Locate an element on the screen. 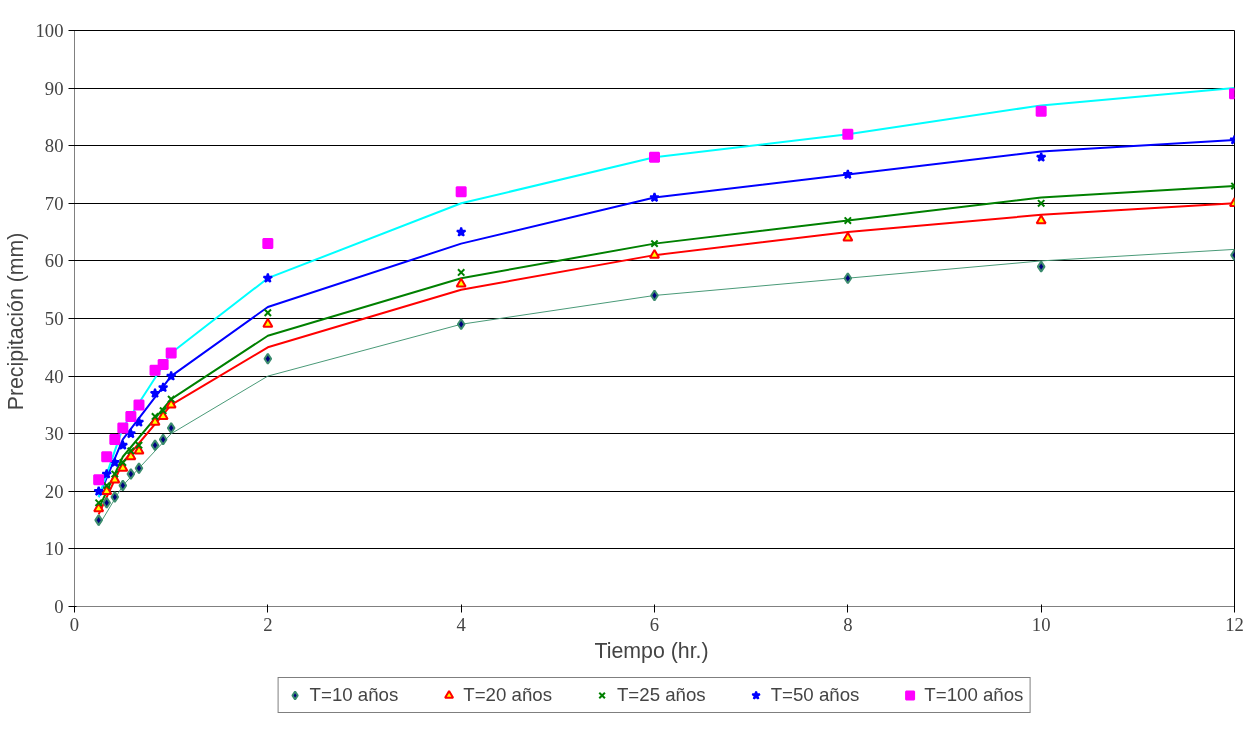 The height and width of the screenshot is (740, 1257). x-tick-label: 8 is located at coordinates (848, 624).